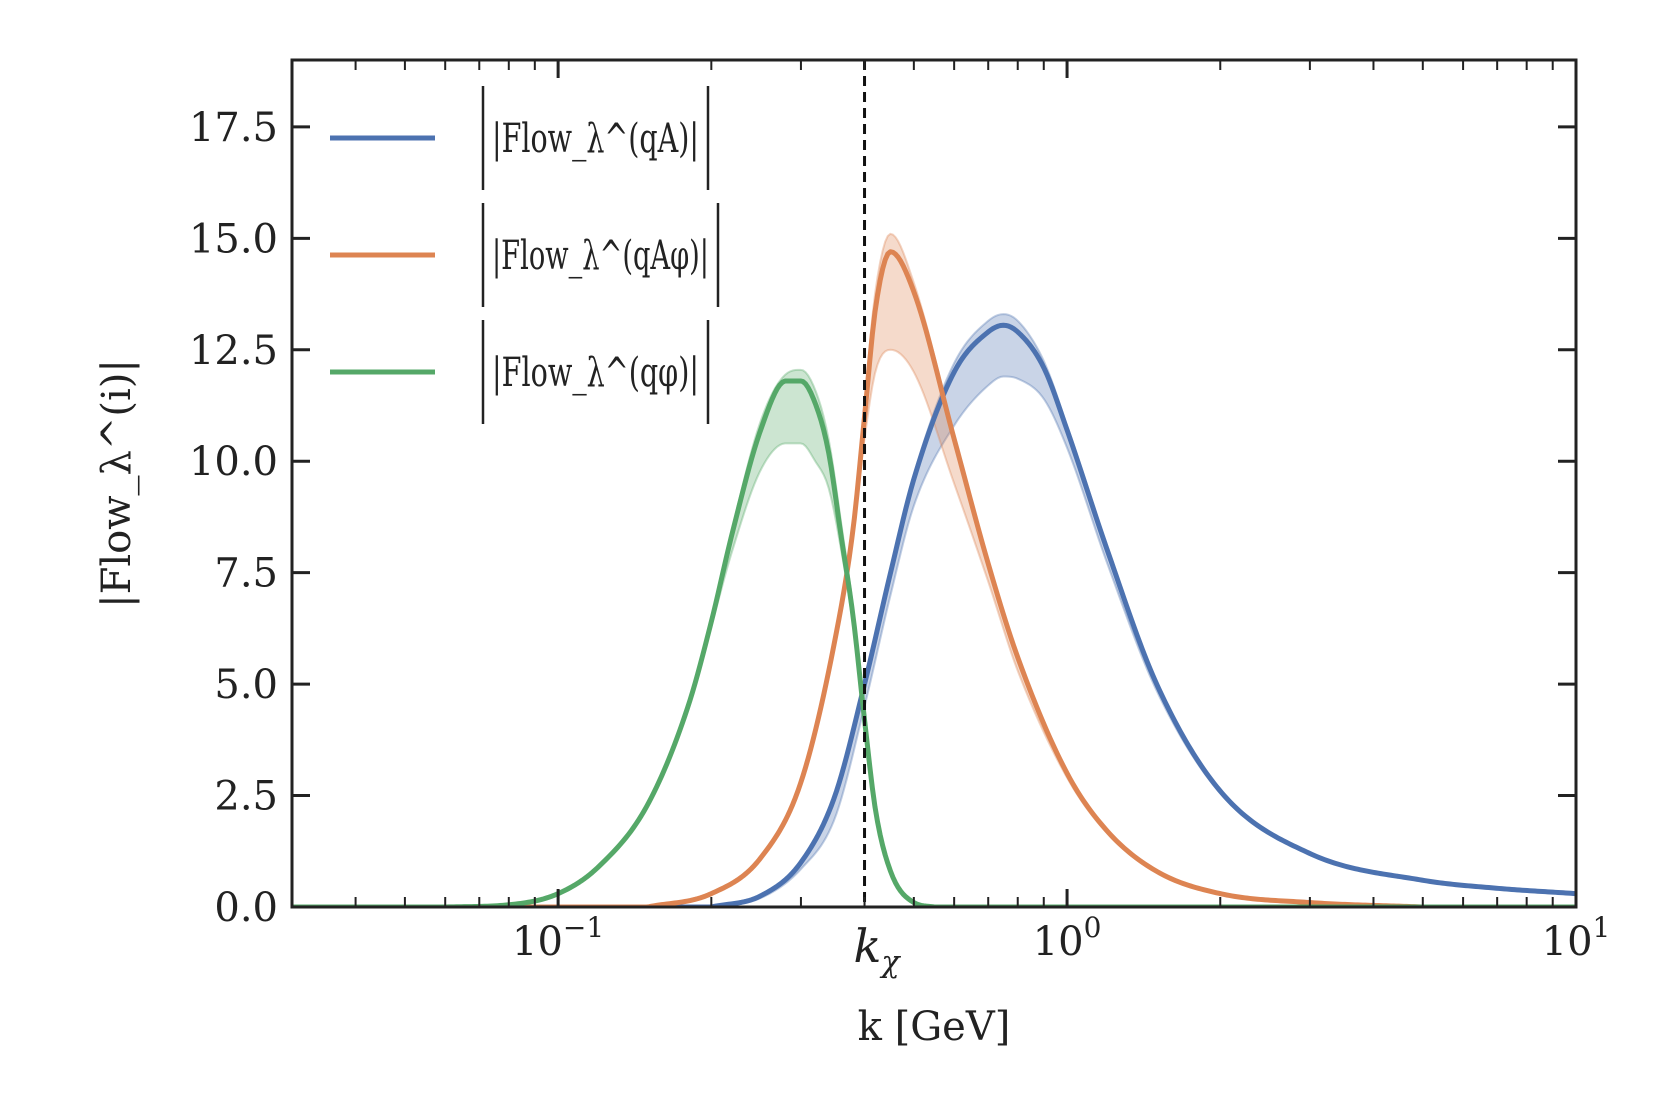  Describe the element at coordinates (246, 797) in the screenshot. I see `y-tick-label: 2.5` at that location.